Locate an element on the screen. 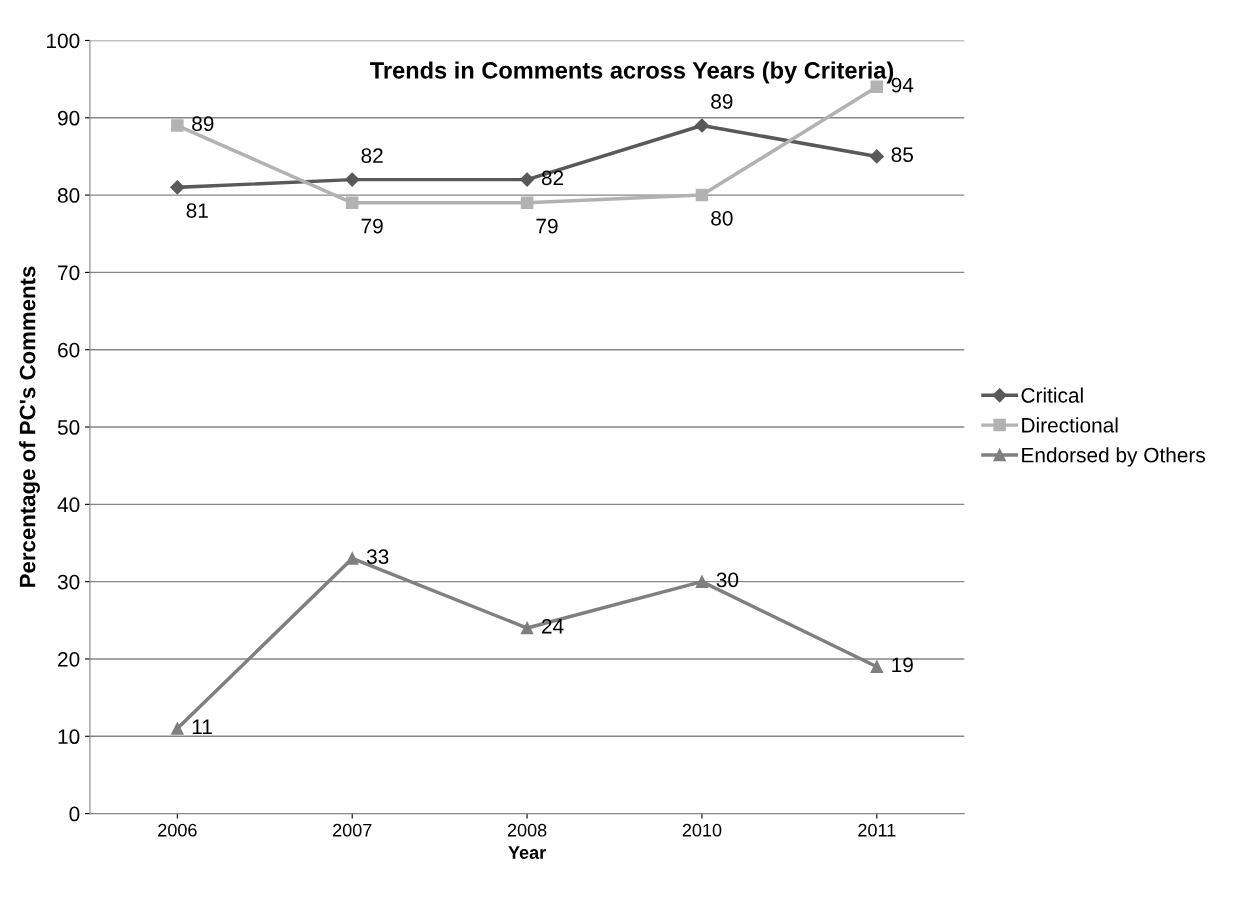 This screenshot has width=1249, height=899. data-label: 30 is located at coordinates (727, 580).